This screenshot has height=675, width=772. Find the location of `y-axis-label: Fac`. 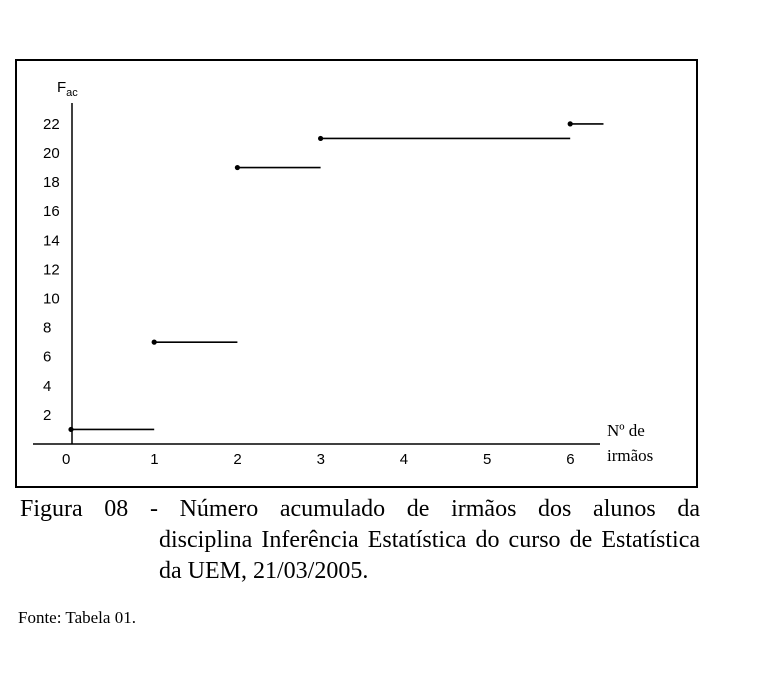

y-axis-label: Fac is located at coordinates (67, 89).